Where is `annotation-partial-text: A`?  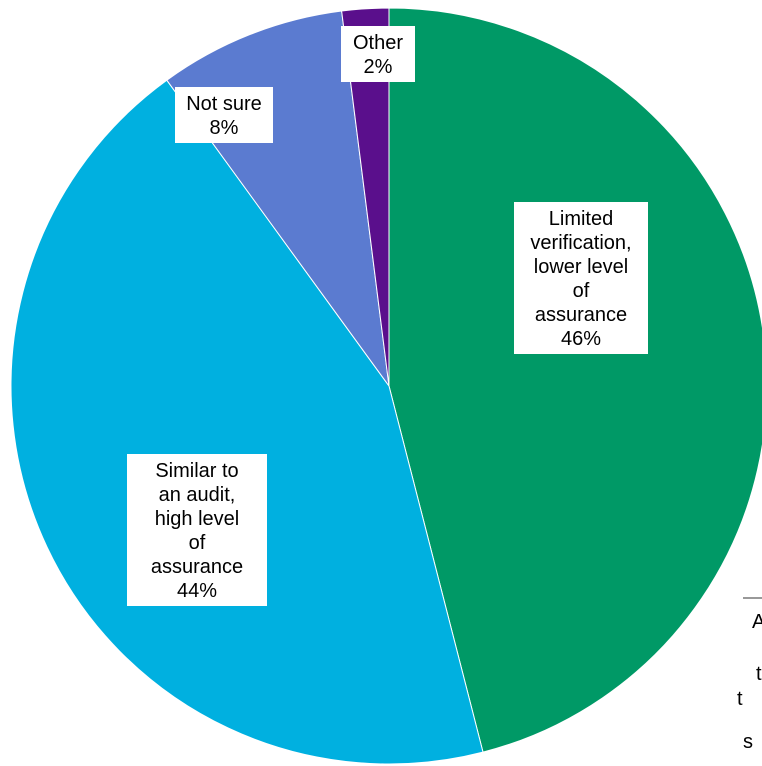
annotation-partial-text: A is located at coordinates (757, 622).